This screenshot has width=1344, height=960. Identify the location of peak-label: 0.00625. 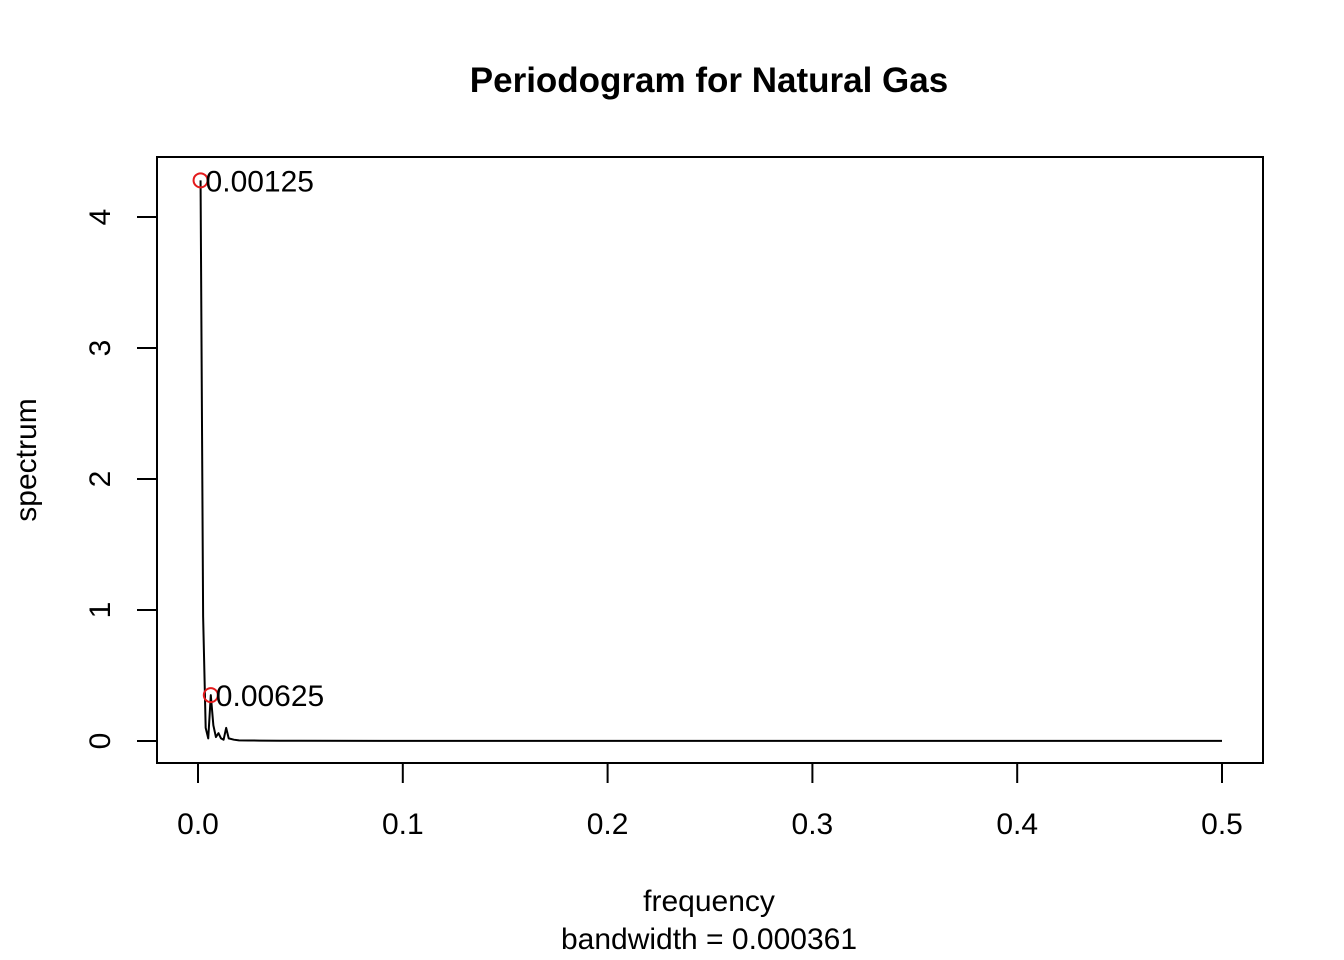
(270, 696).